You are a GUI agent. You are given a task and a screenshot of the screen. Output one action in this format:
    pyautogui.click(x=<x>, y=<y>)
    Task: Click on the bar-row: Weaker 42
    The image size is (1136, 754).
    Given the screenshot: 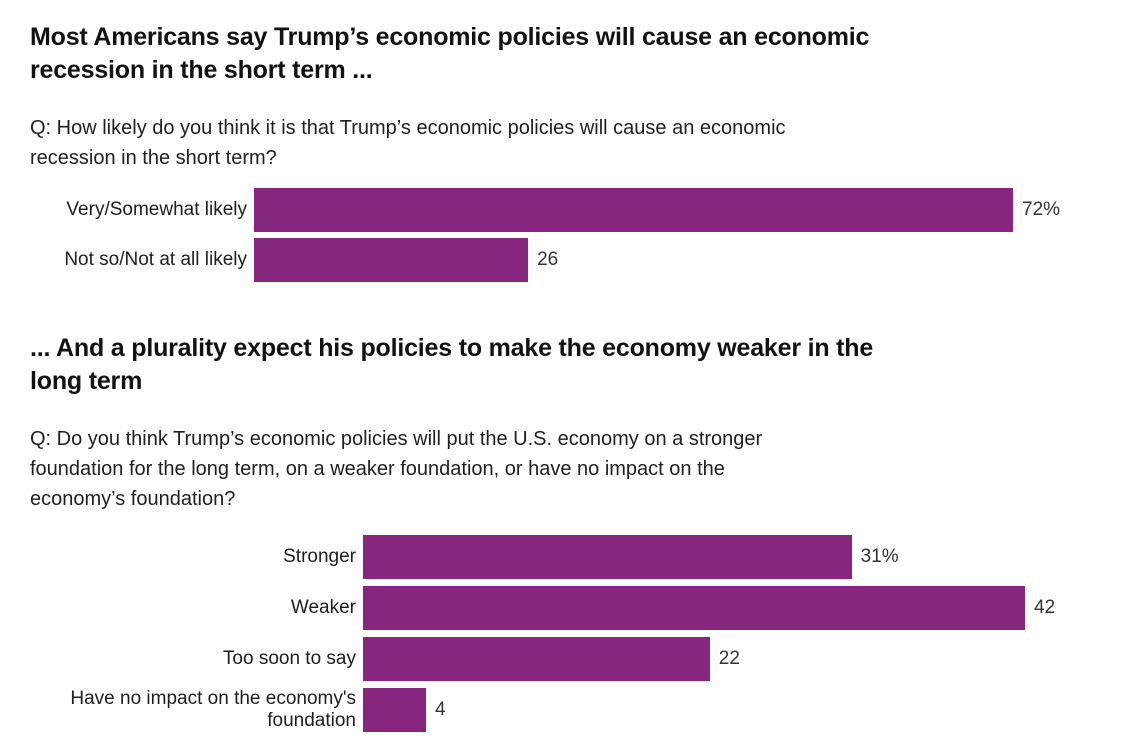 What is the action you would take?
    pyautogui.click(x=568, y=608)
    